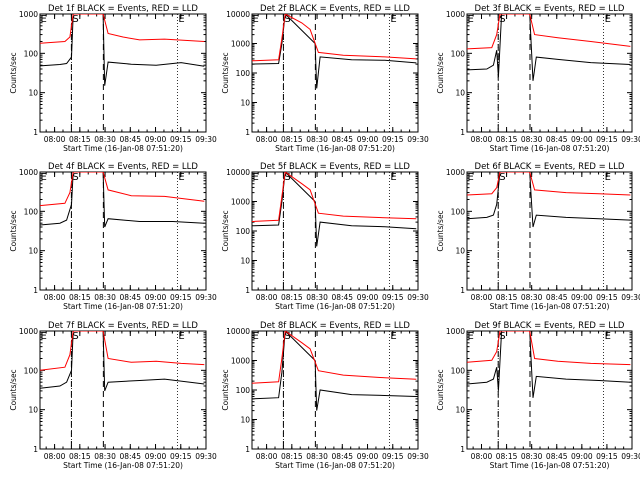 This screenshot has height=480, width=640. I want to click on chart-title: Det 8f BLACK = Events, RED = LLD, so click(335, 326).